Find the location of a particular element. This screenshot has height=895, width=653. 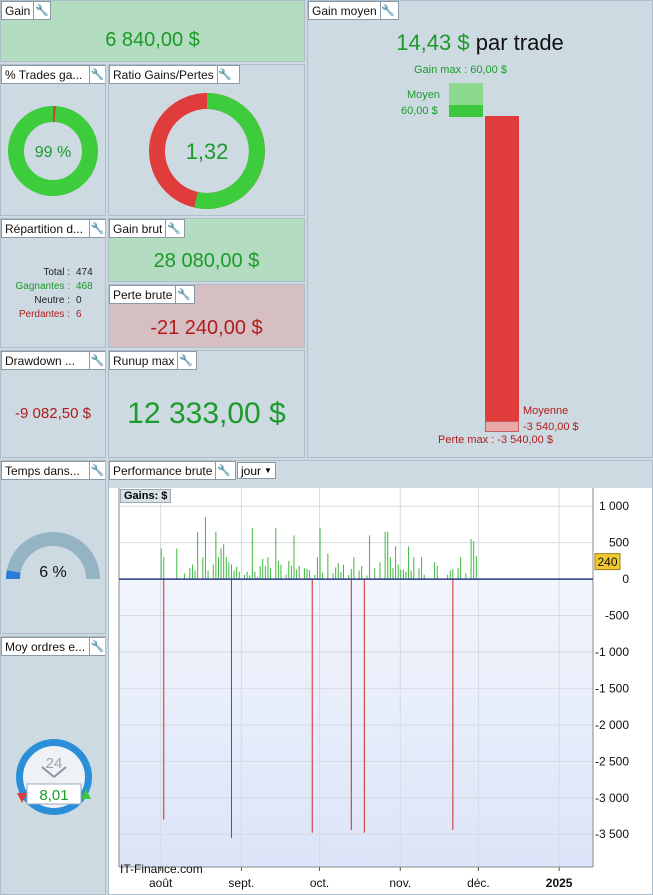

clock-value-box is located at coordinates (54, 794).